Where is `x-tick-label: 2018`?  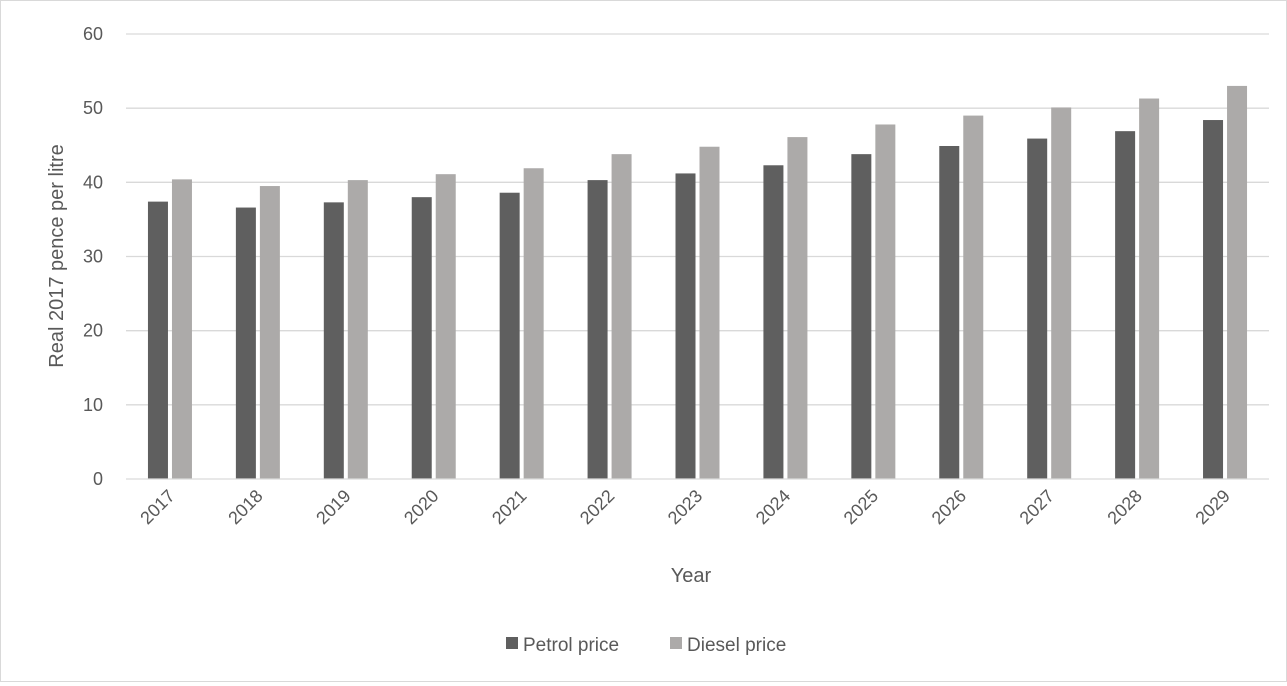 x-tick-label: 2018 is located at coordinates (245, 507).